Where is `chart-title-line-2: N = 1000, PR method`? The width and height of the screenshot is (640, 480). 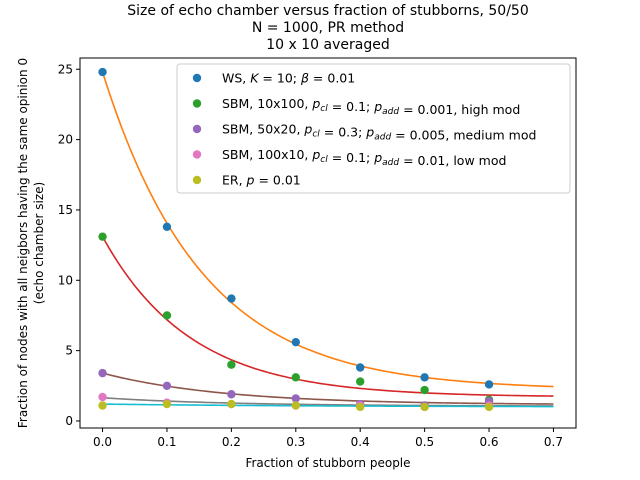
chart-title-line-2: N = 1000, PR method is located at coordinates (328, 28).